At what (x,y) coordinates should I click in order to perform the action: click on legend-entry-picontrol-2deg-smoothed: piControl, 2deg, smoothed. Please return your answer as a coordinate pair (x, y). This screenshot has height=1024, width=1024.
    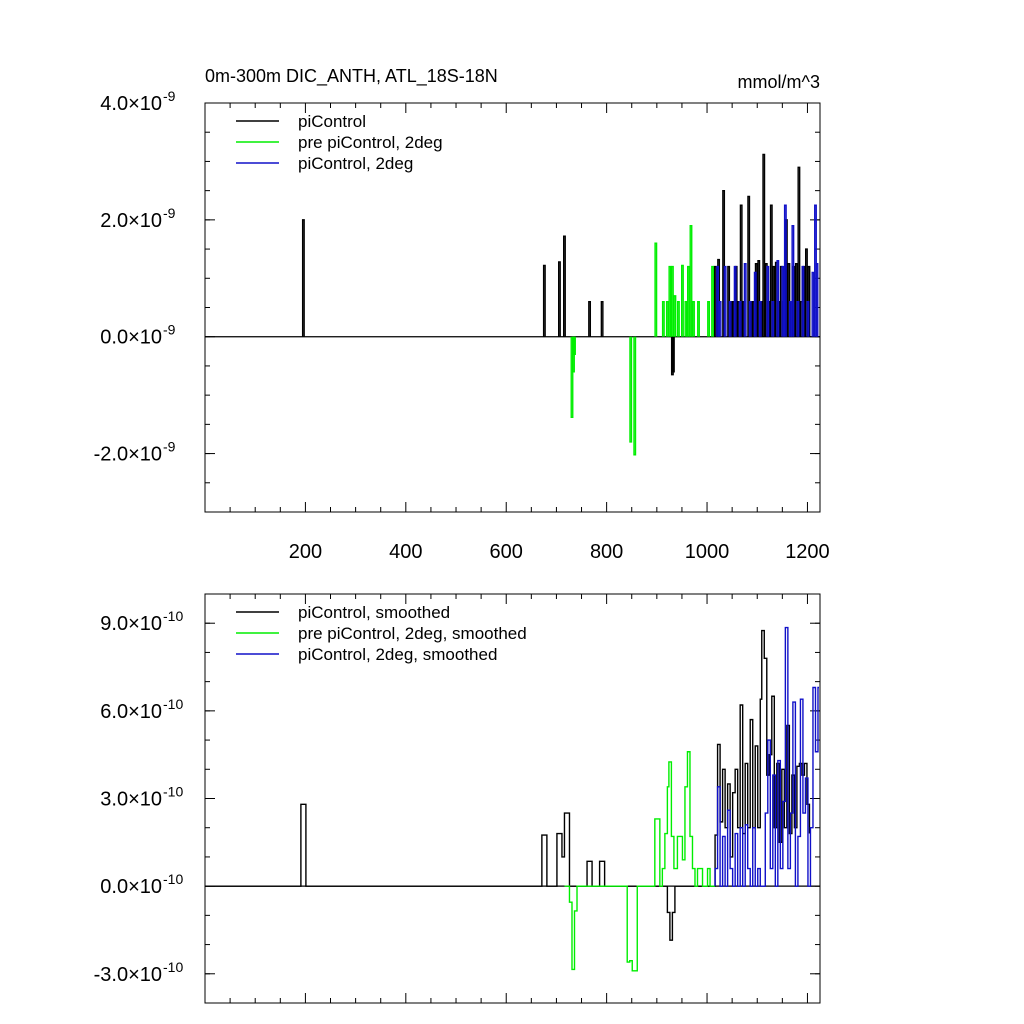
    Looking at the image, I should click on (366, 654).